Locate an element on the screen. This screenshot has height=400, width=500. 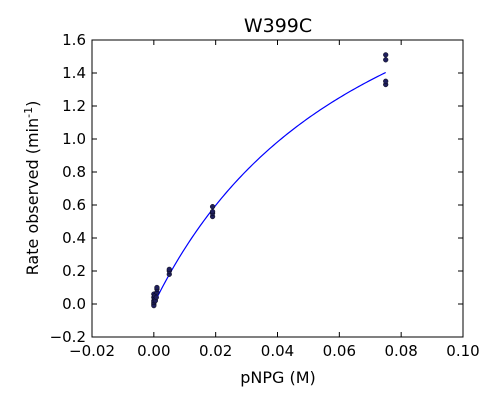
y-axis-label-superscript: -1 is located at coordinates (28, 112).